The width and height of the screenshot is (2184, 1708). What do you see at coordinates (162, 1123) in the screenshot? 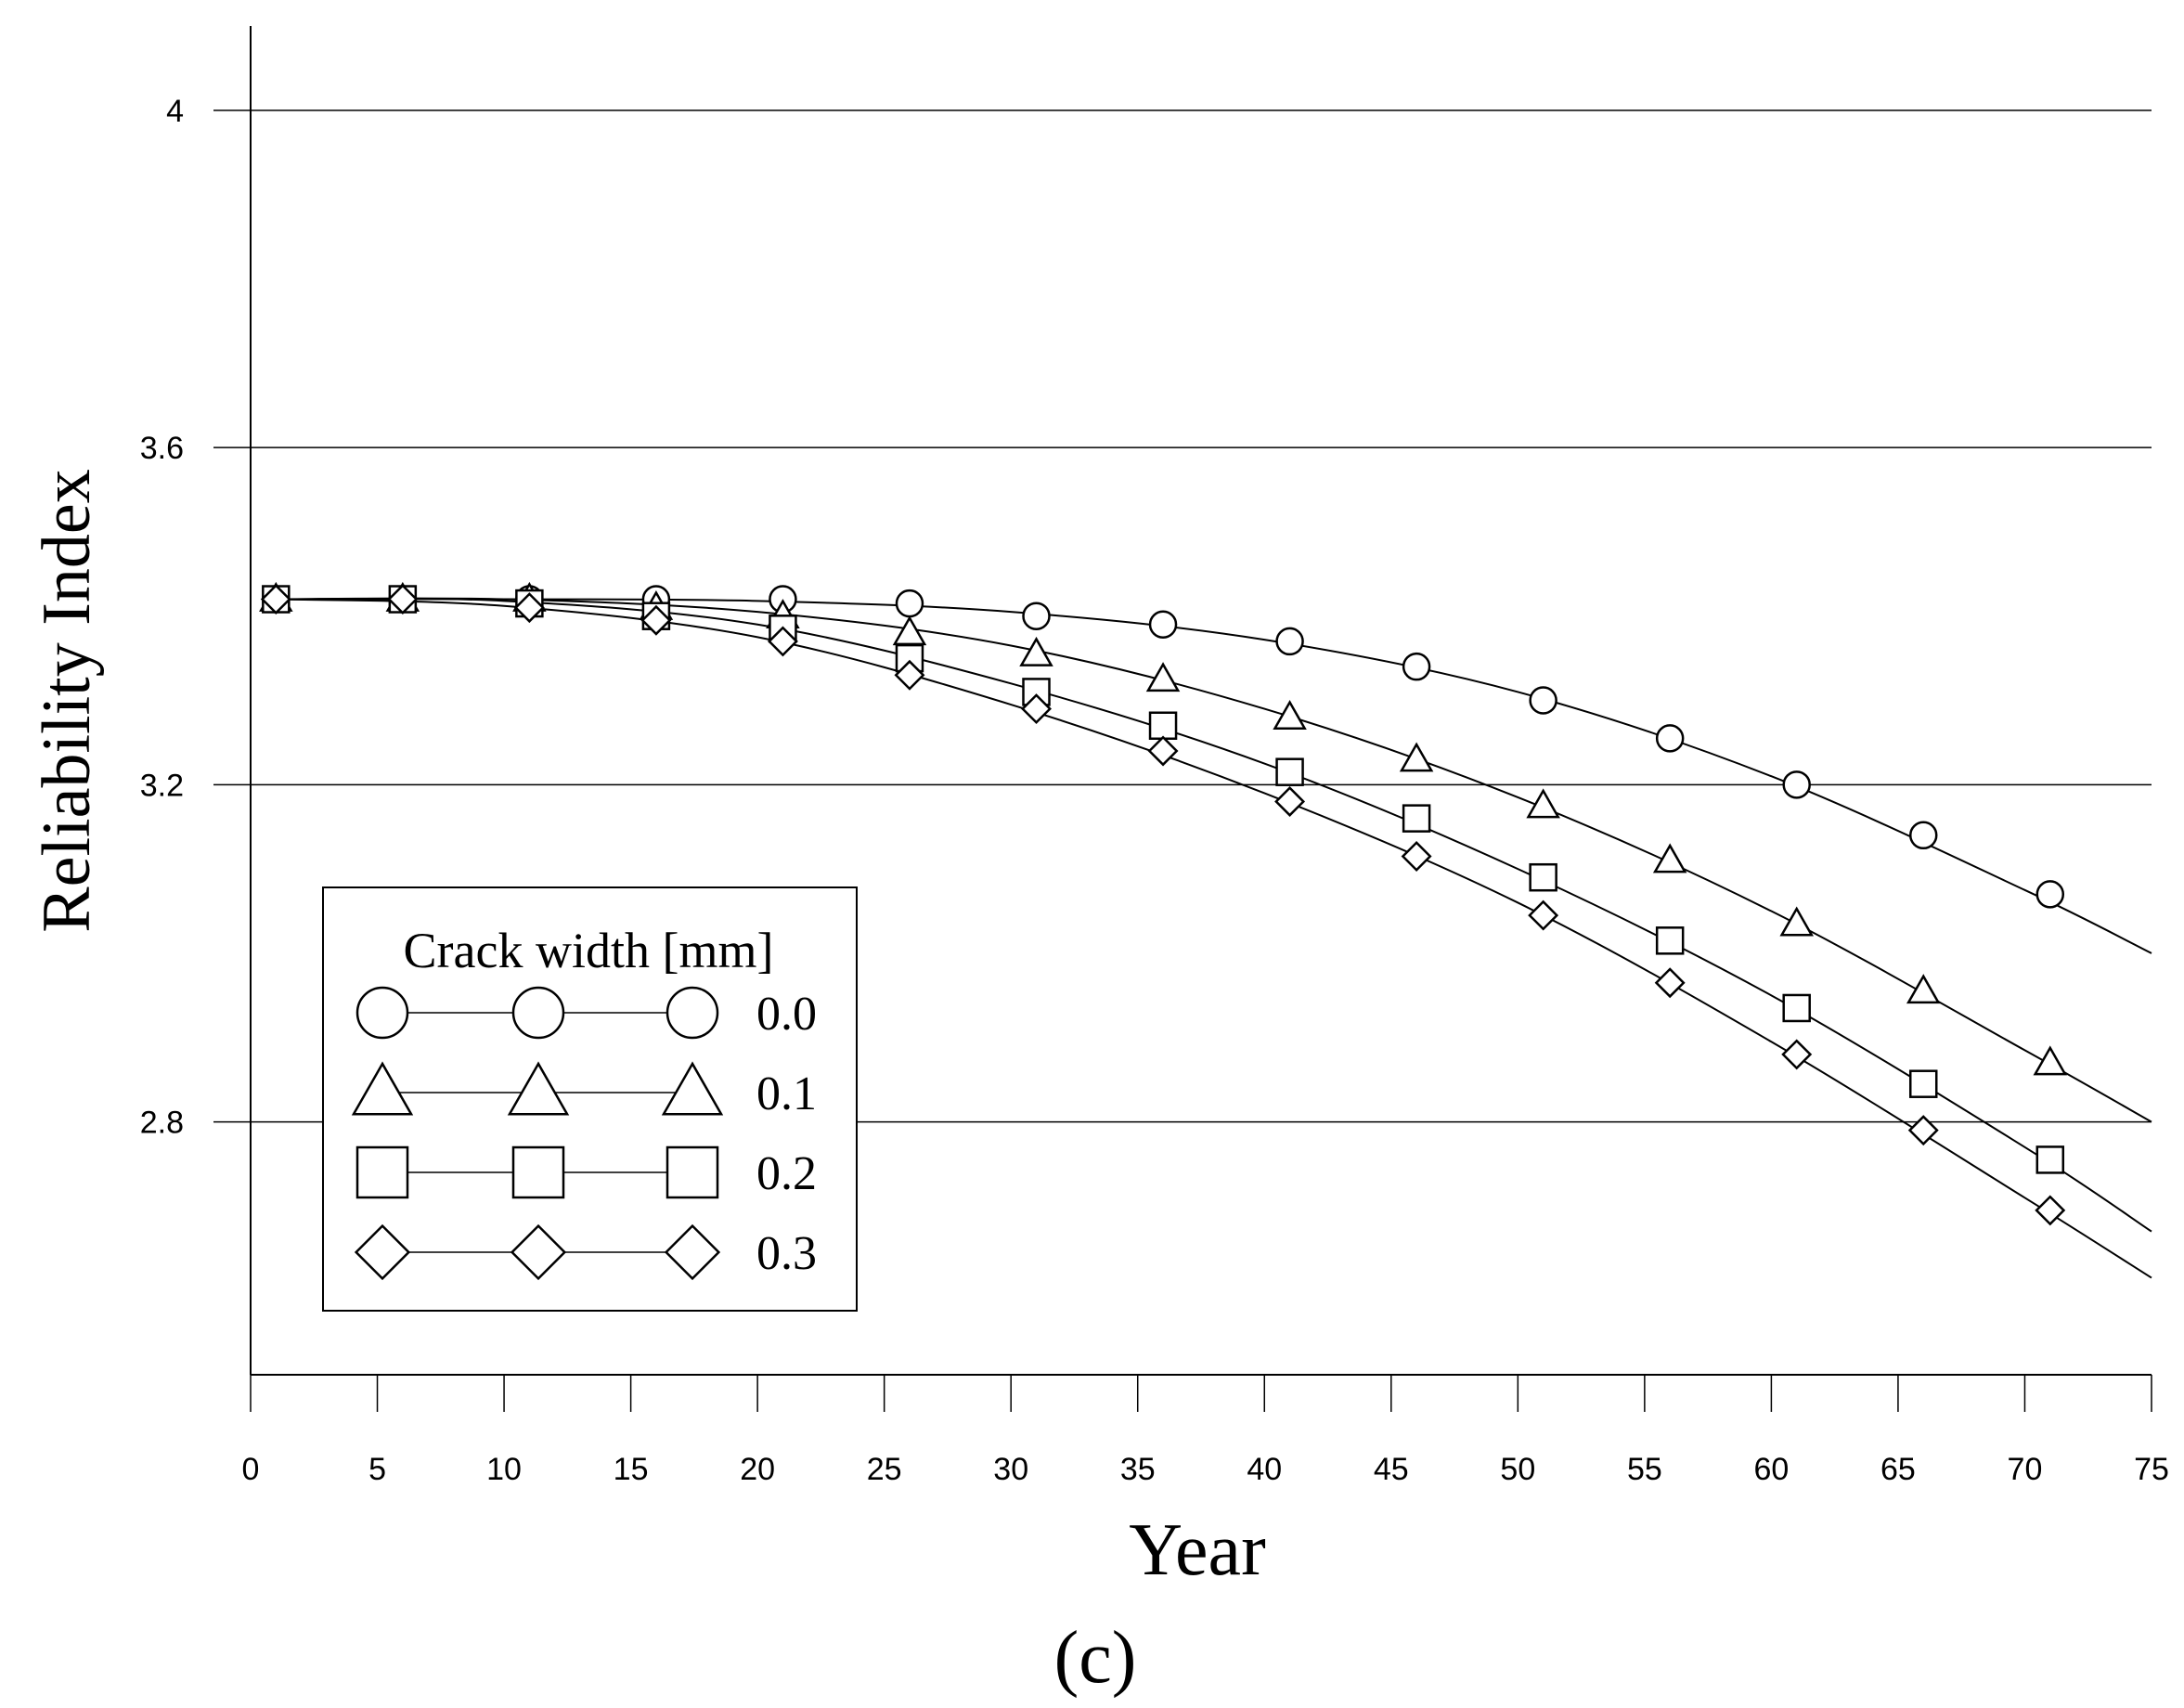
I see `y-tick-label: 2.8` at bounding box center [162, 1123].